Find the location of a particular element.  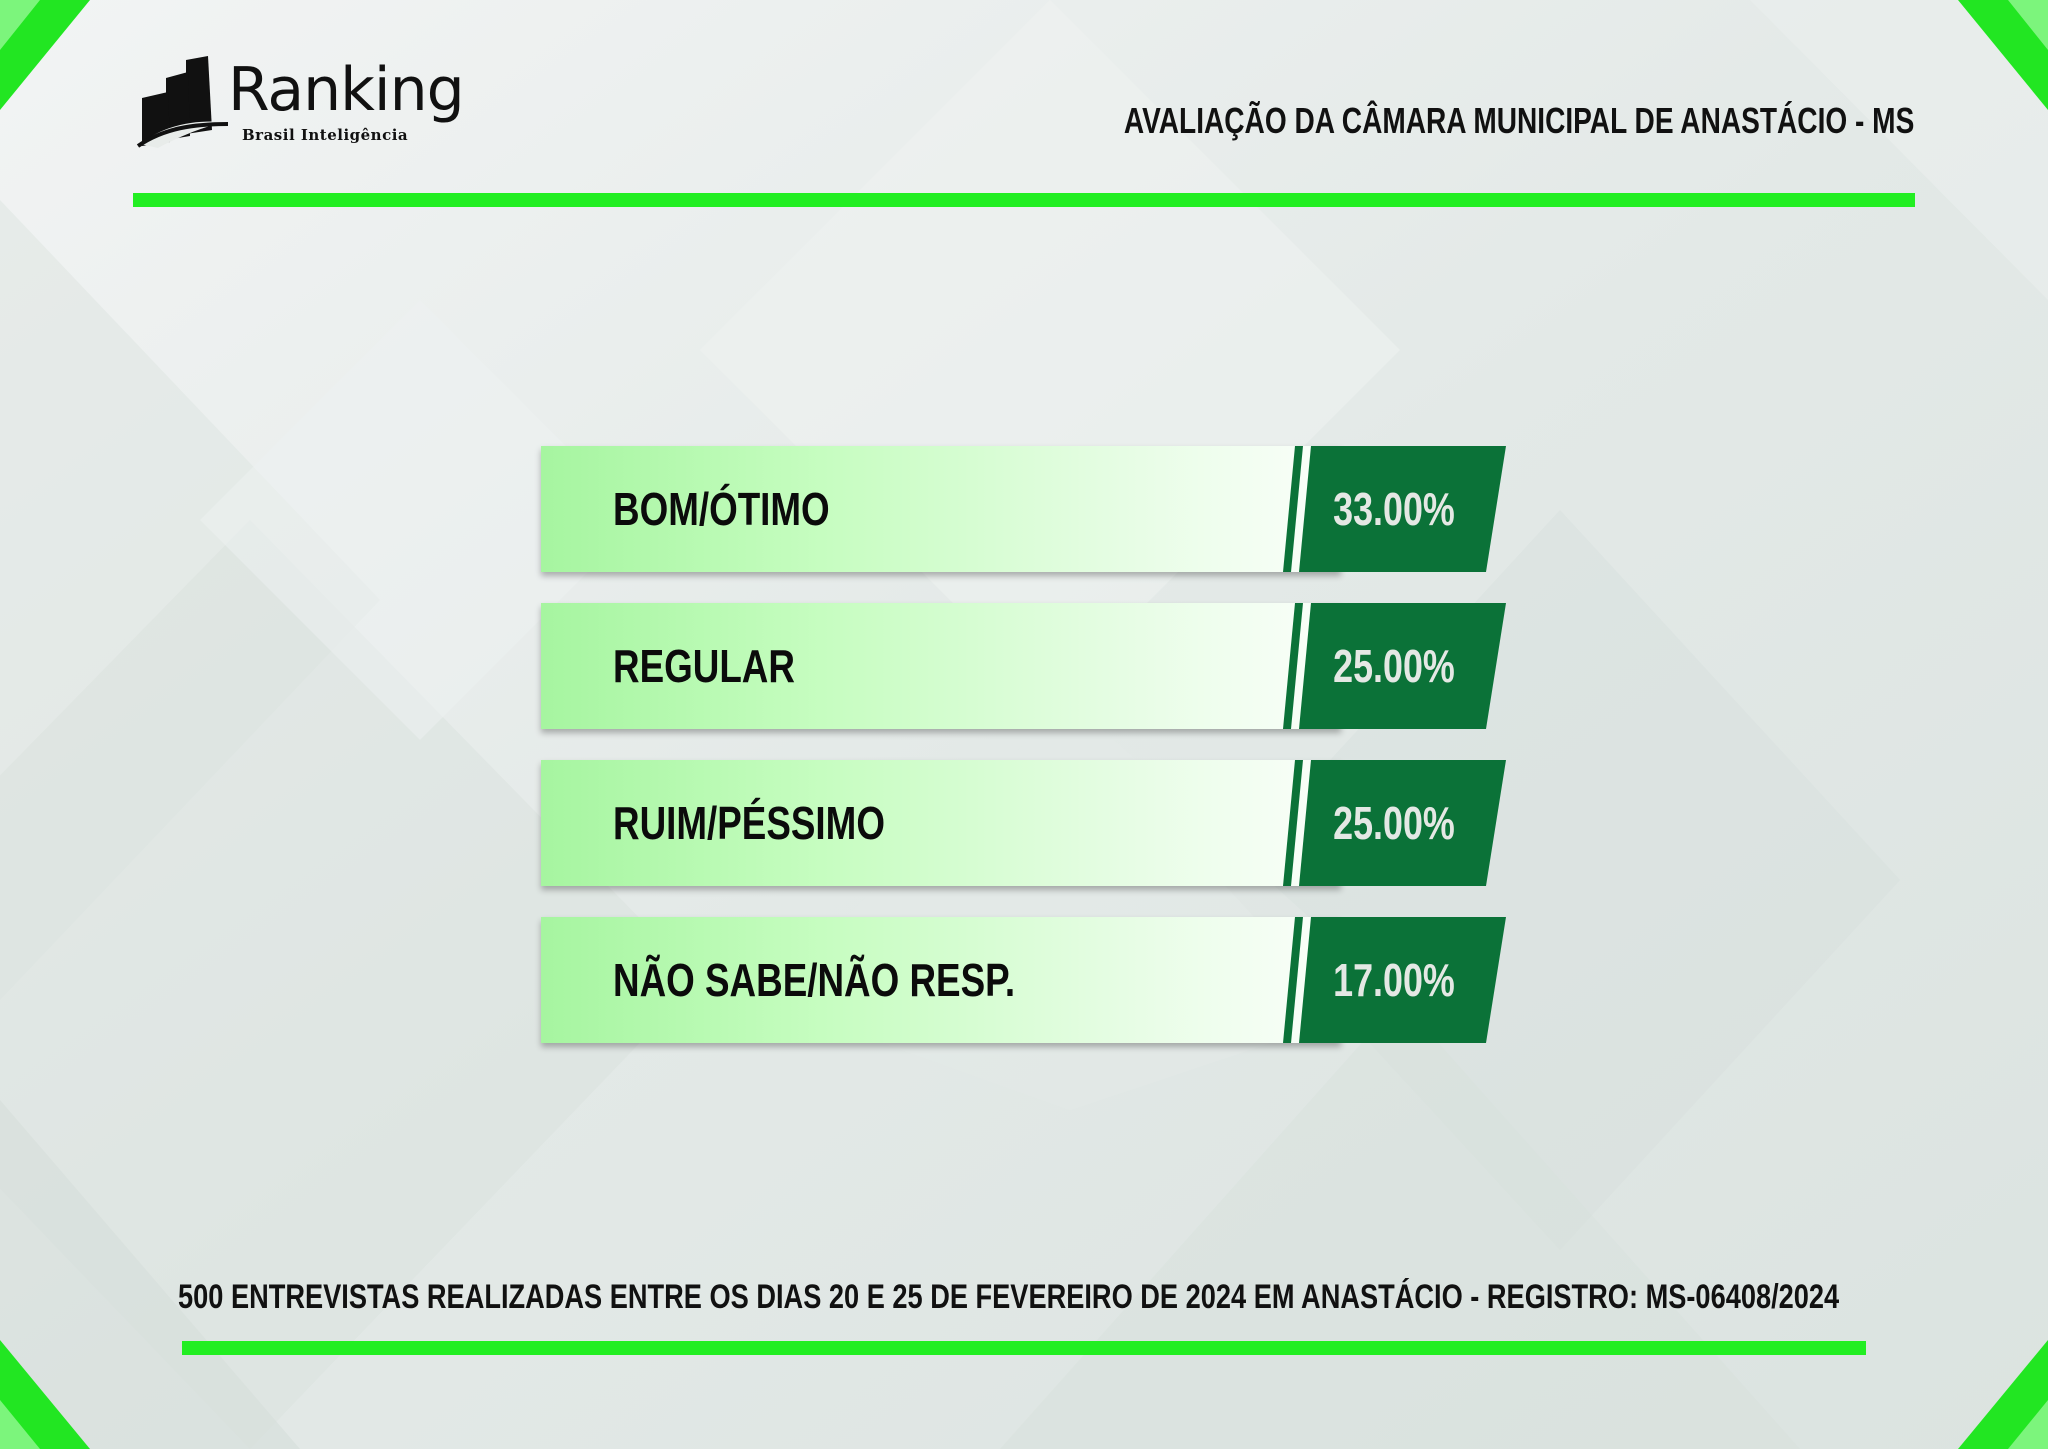

bar-category-label: REGULAR is located at coordinates (704, 666).